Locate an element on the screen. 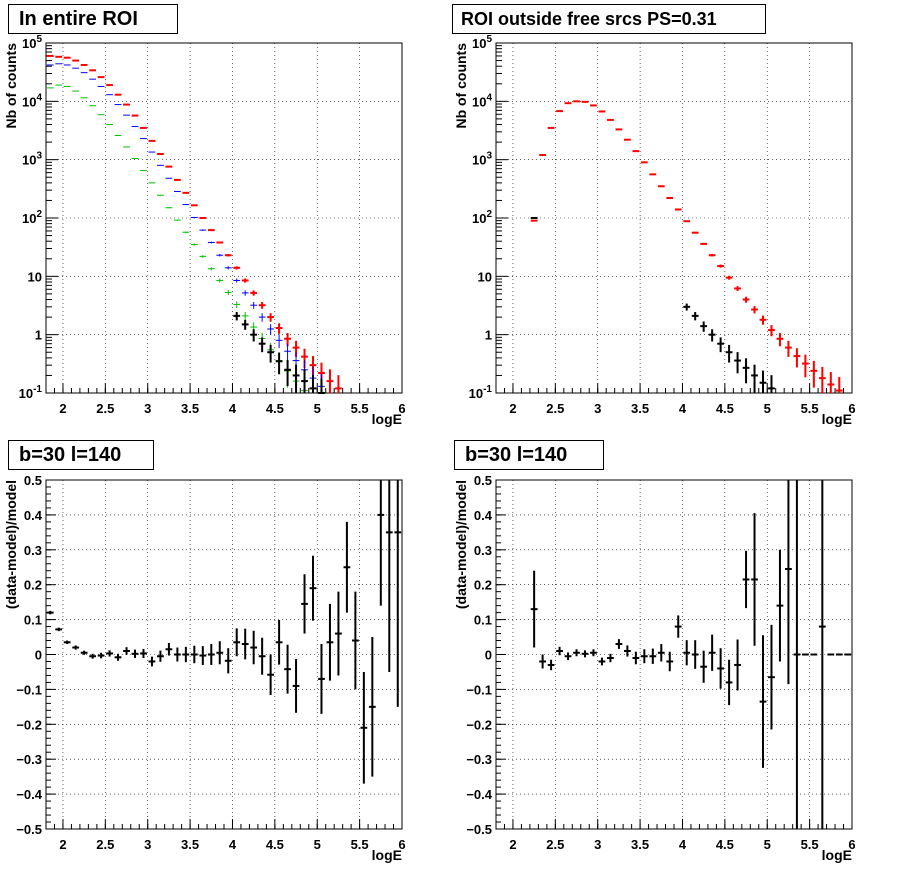 This screenshot has width=898, height=875. chart-title-bottom-right: b=30 l=140 is located at coordinates (529, 455).